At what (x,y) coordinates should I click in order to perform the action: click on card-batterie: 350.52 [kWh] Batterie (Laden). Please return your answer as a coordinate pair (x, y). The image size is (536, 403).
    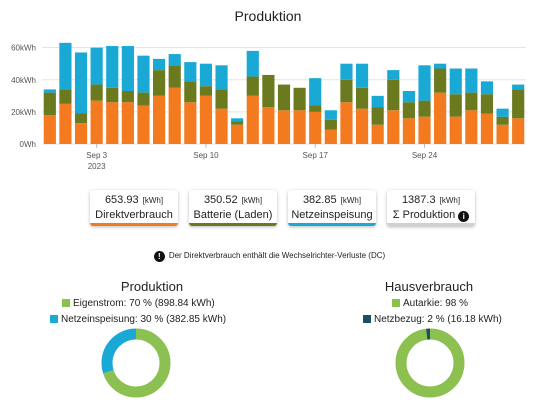
    Looking at the image, I should click on (233, 208).